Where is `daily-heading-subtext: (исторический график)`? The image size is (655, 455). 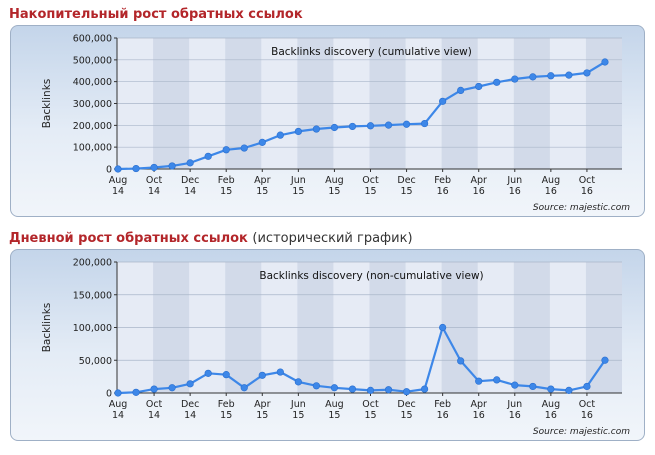
daily-heading-subtext: (исторический график) is located at coordinates (332, 238).